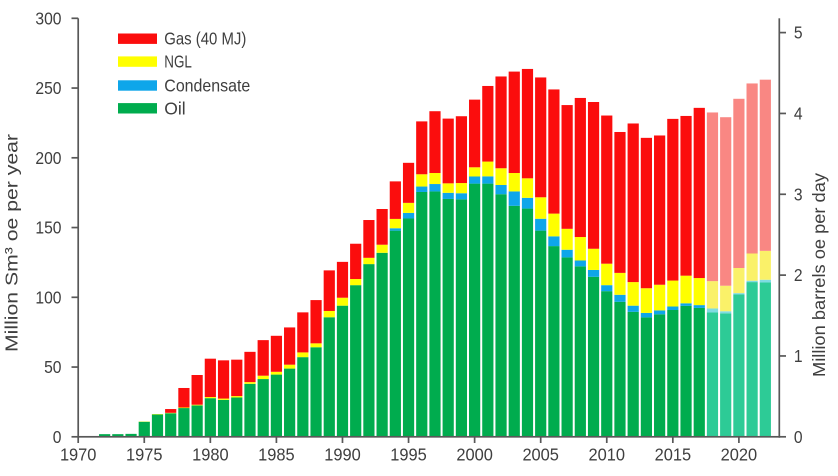 Image resolution: width=838 pixels, height=476 pixels. I want to click on svg-text: 2015, so click(673, 455).